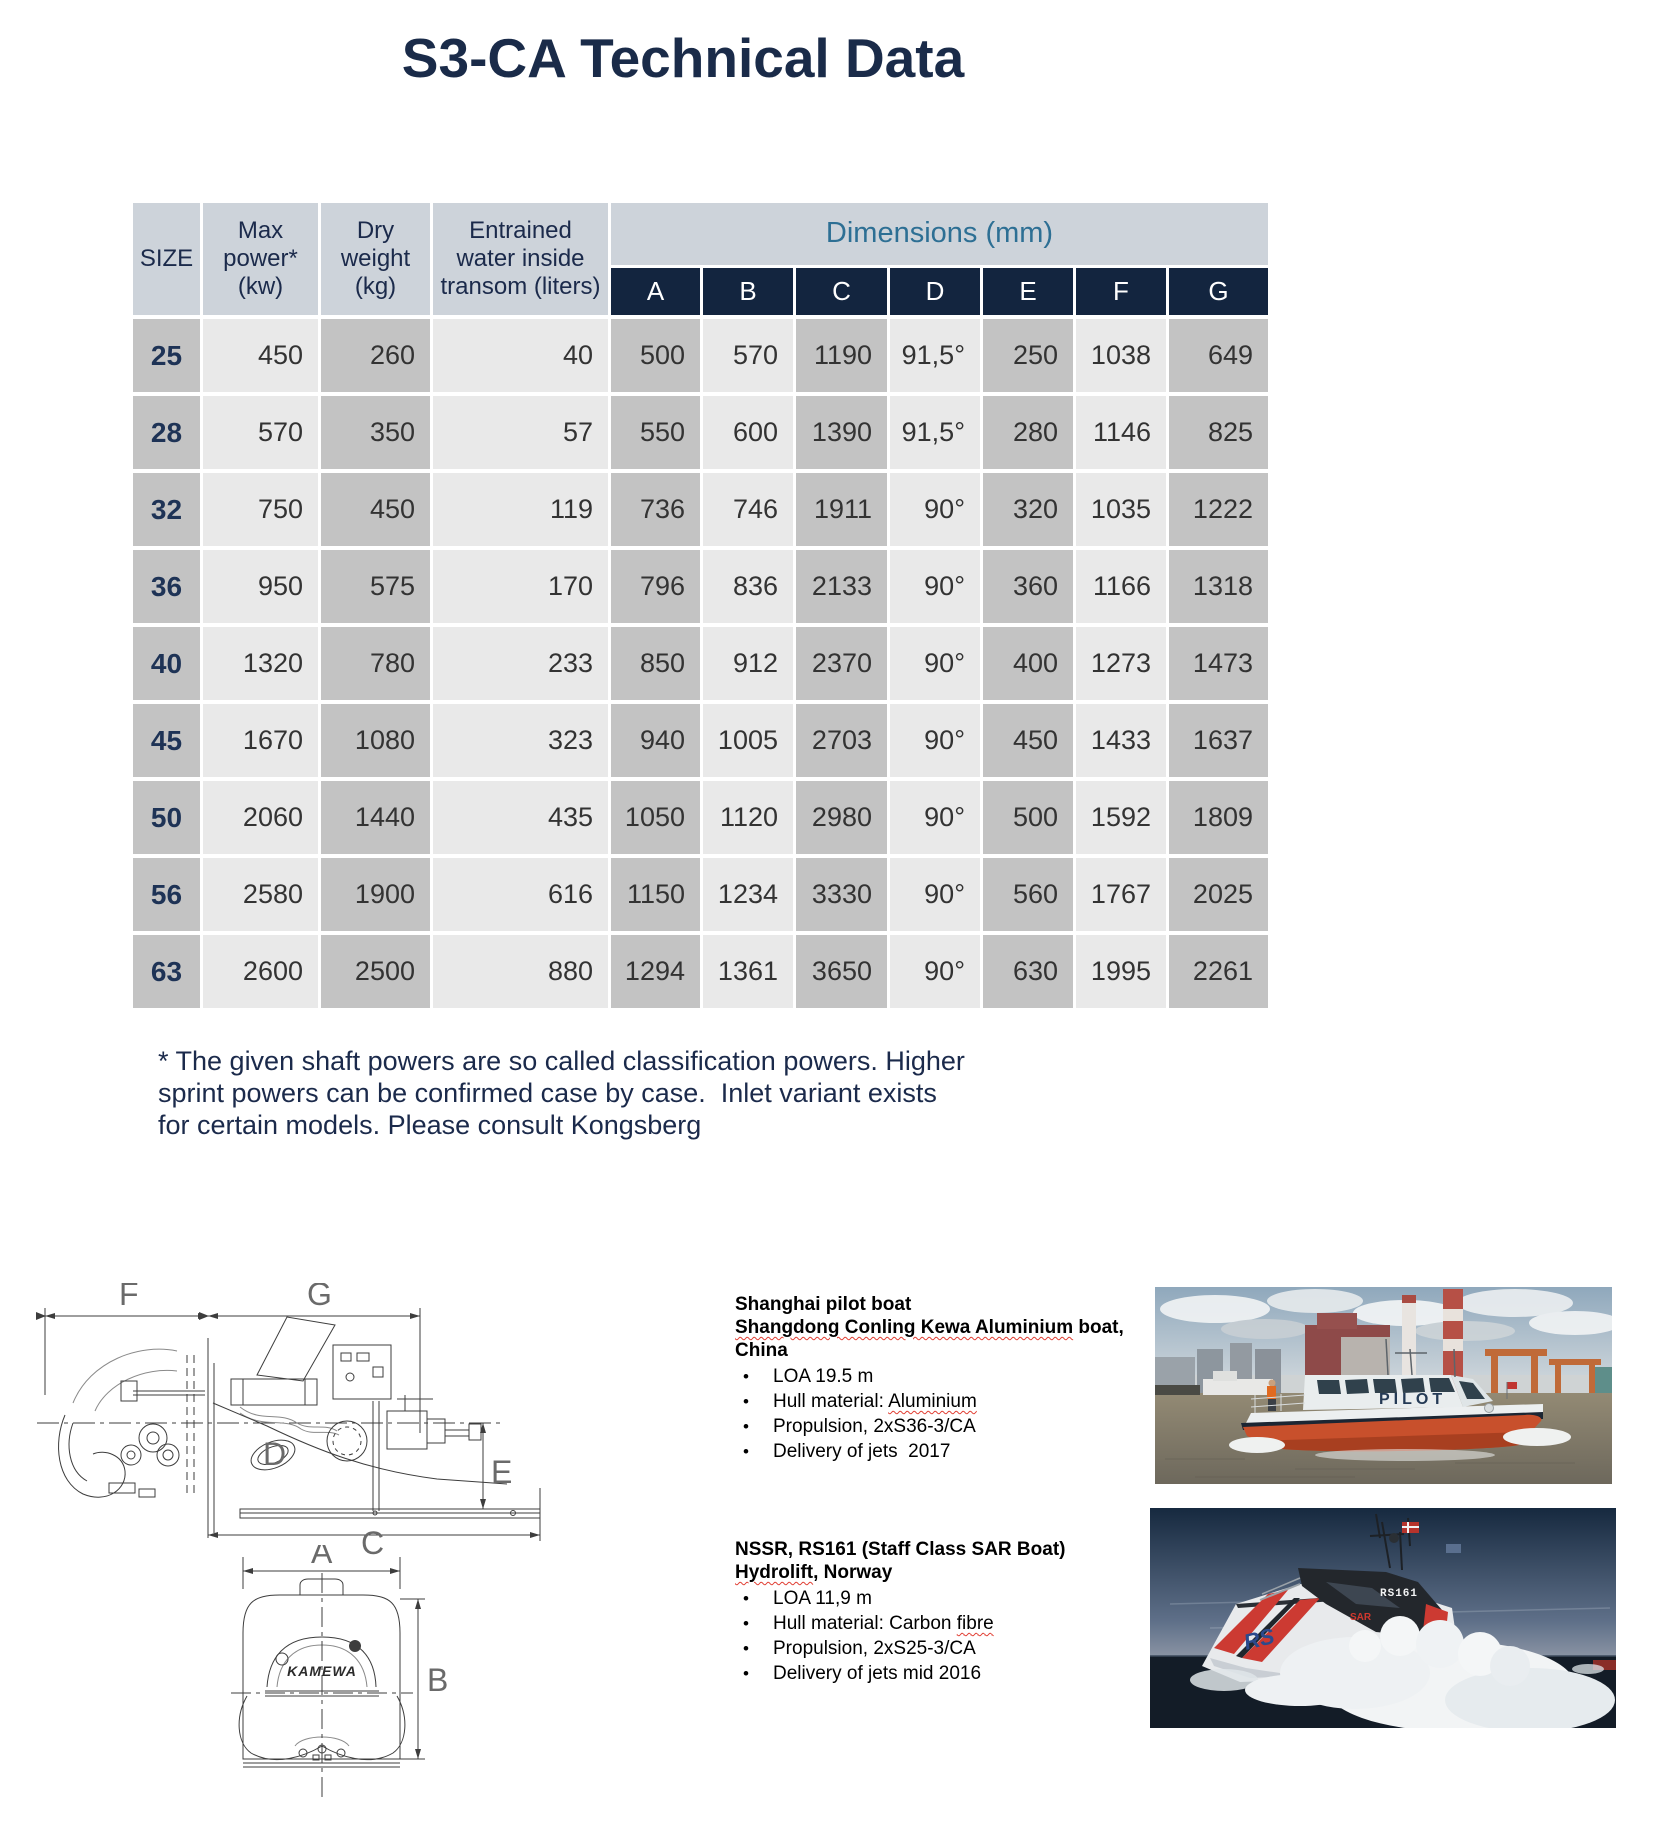  Describe the element at coordinates (1218, 586) in the screenshot. I see `cell-dim-g: 1318` at that location.